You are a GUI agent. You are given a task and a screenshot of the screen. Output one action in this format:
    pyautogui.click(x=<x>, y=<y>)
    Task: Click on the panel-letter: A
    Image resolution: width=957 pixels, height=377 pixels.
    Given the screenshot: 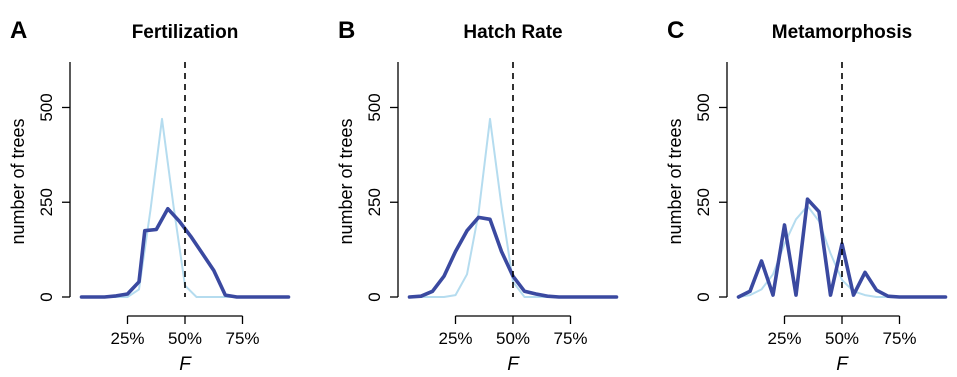 What is the action you would take?
    pyautogui.click(x=18, y=30)
    